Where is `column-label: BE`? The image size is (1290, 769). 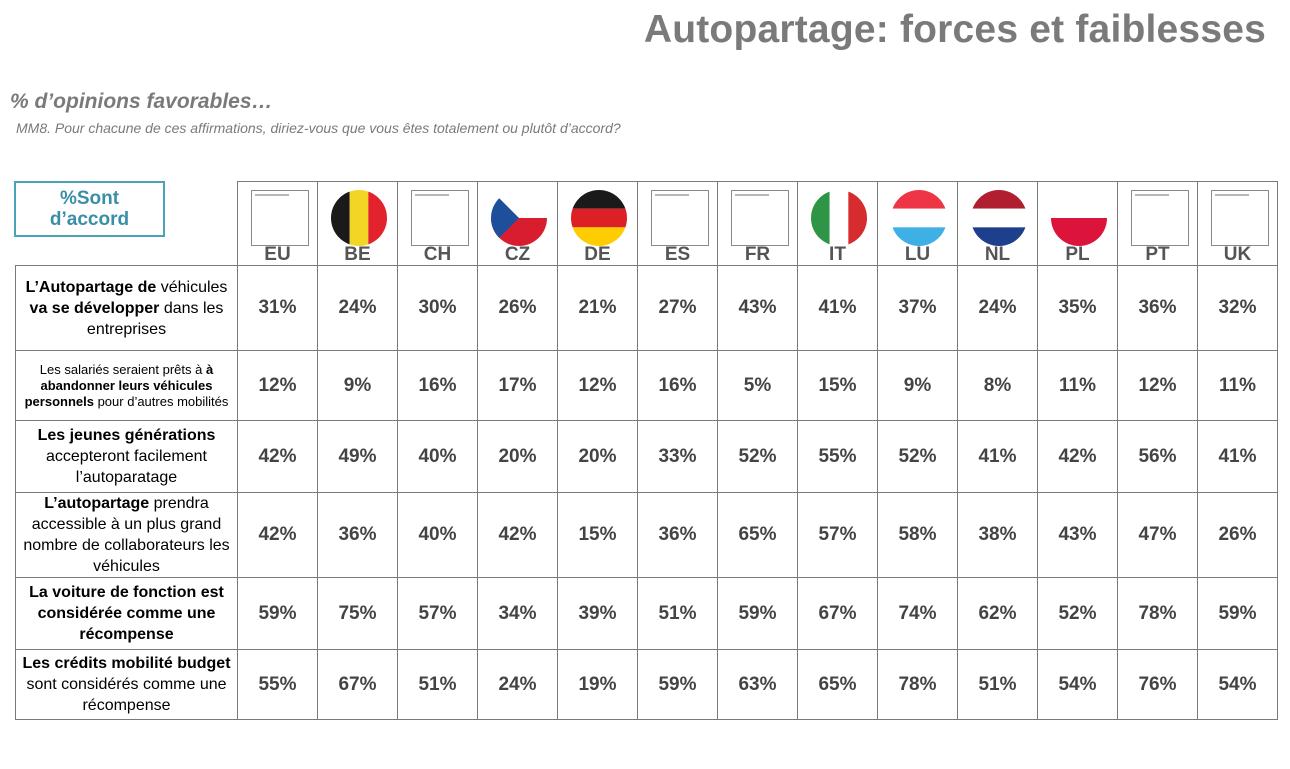
column-label: BE is located at coordinates (357, 254).